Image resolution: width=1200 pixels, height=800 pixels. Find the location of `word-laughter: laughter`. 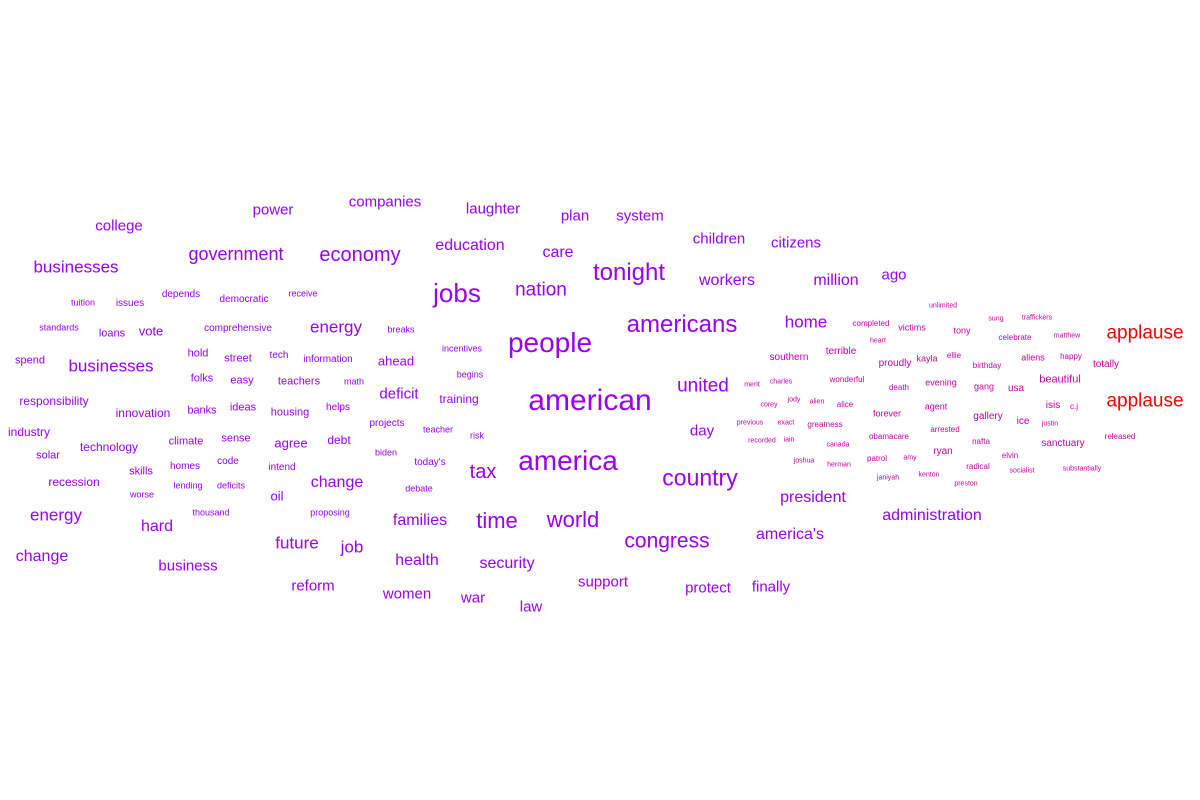

word-laughter: laughter is located at coordinates (493, 209).